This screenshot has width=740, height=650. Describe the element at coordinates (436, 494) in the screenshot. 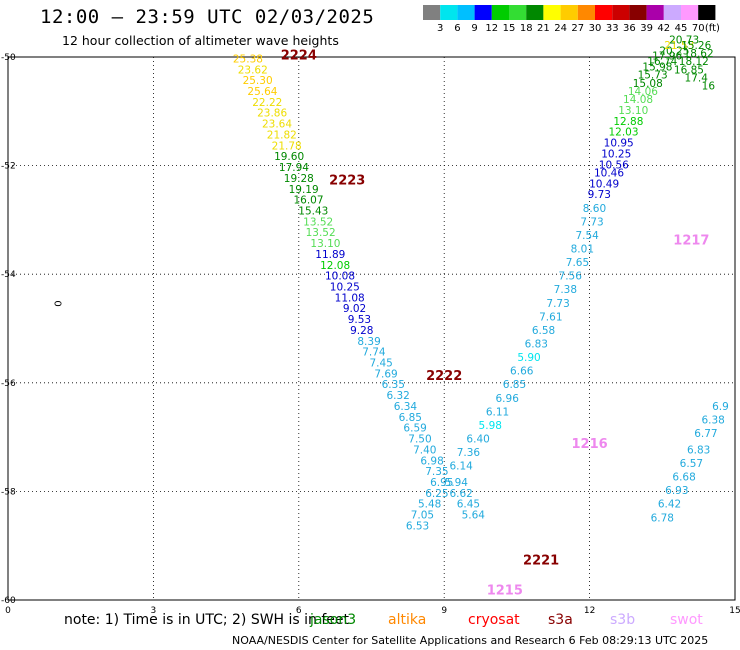

I see `wave-height-value: 6.25` at that location.